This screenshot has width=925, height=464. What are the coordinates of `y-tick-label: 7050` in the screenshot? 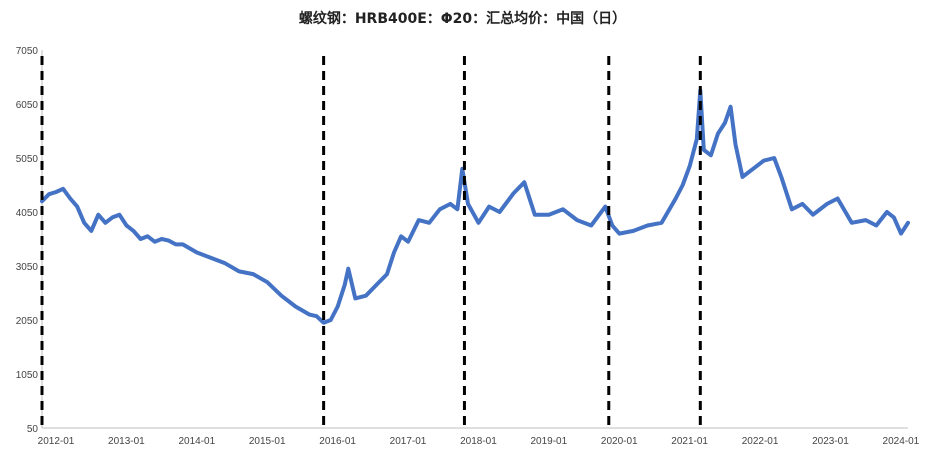 It's located at (27, 51).